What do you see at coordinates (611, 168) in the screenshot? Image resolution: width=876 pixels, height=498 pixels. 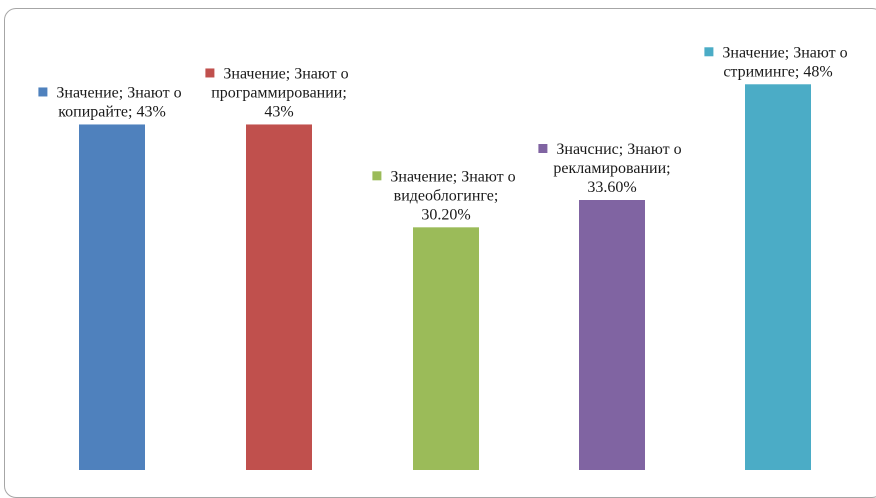 I see `data-label-4-line-2: рекламировании;` at bounding box center [611, 168].